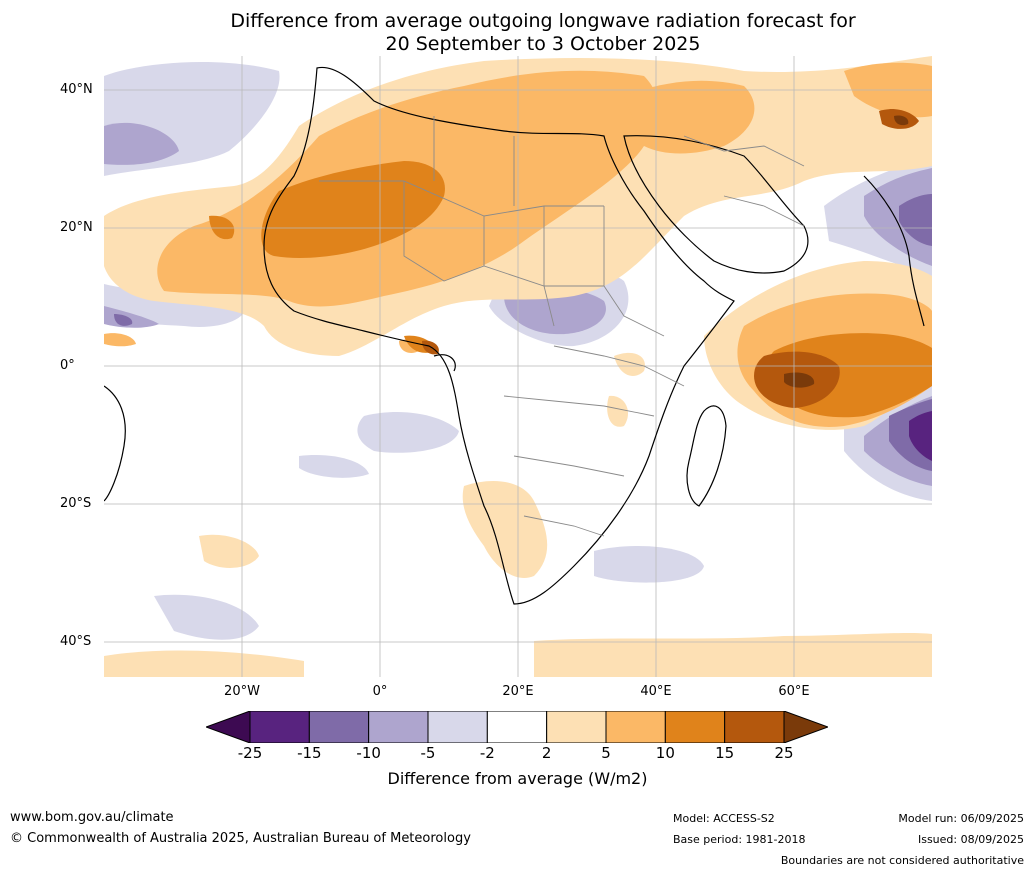  Describe the element at coordinates (805, 727) in the screenshot. I see `colorbar-extend-max` at that location.